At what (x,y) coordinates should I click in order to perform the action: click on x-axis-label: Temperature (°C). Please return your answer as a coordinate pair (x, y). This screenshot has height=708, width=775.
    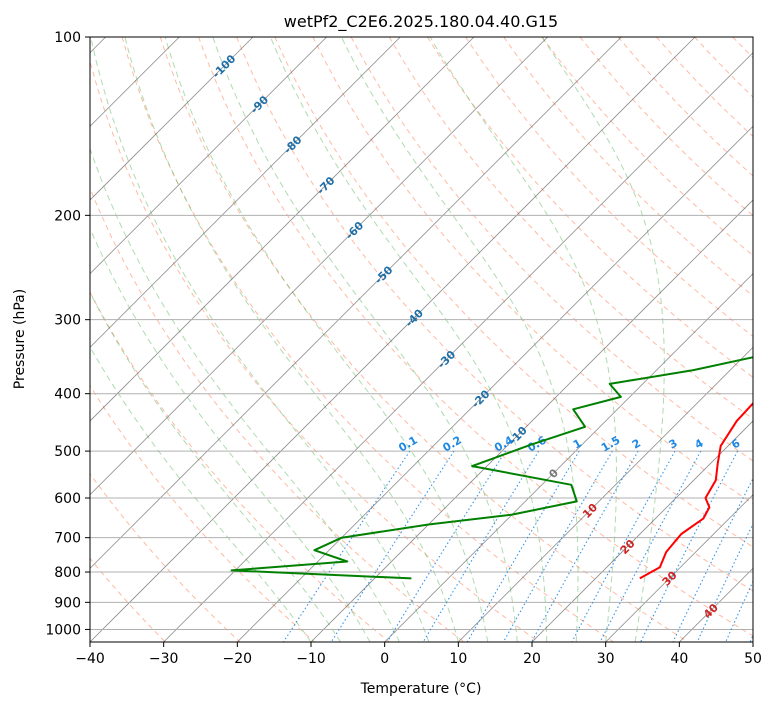
    Looking at the image, I should click on (421, 689).